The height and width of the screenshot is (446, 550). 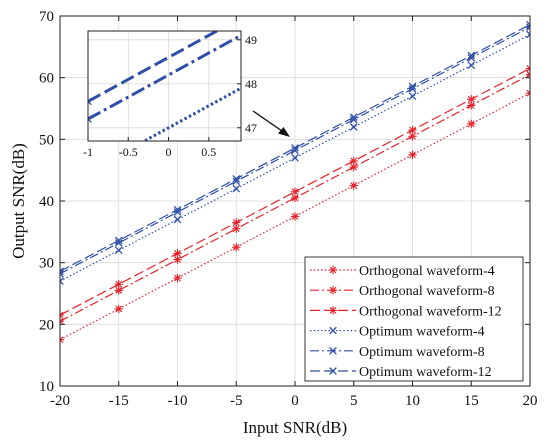 What do you see at coordinates (427, 271) in the screenshot?
I see `legend-label: Orthogonal waveform-4` at bounding box center [427, 271].